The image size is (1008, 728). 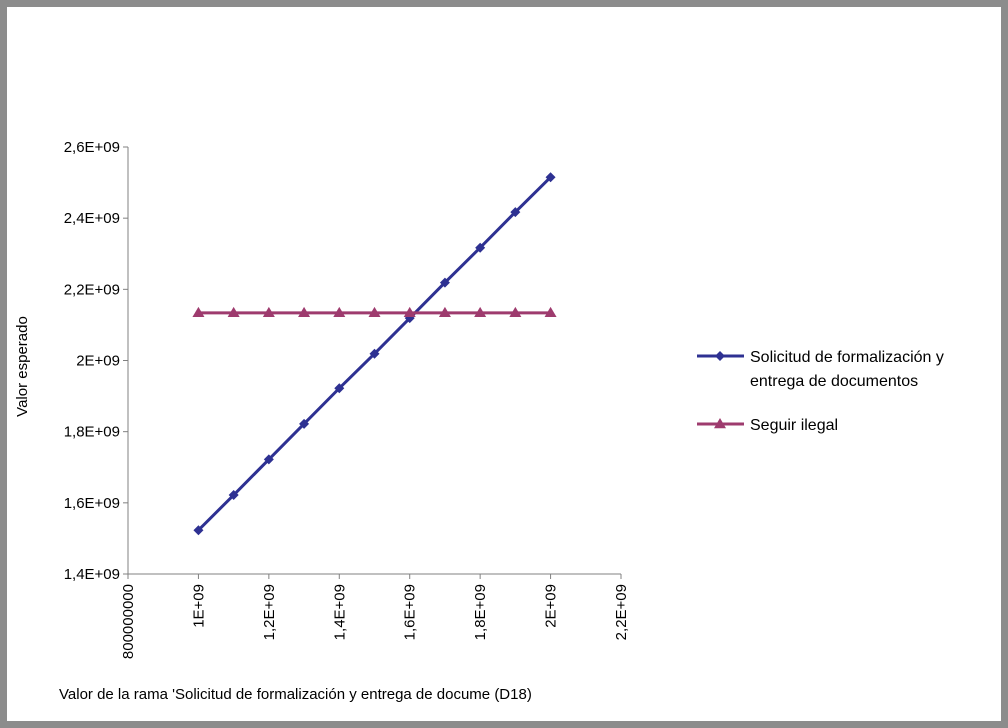 What do you see at coordinates (834, 381) in the screenshot?
I see `legend-label: entrega de documentos` at bounding box center [834, 381].